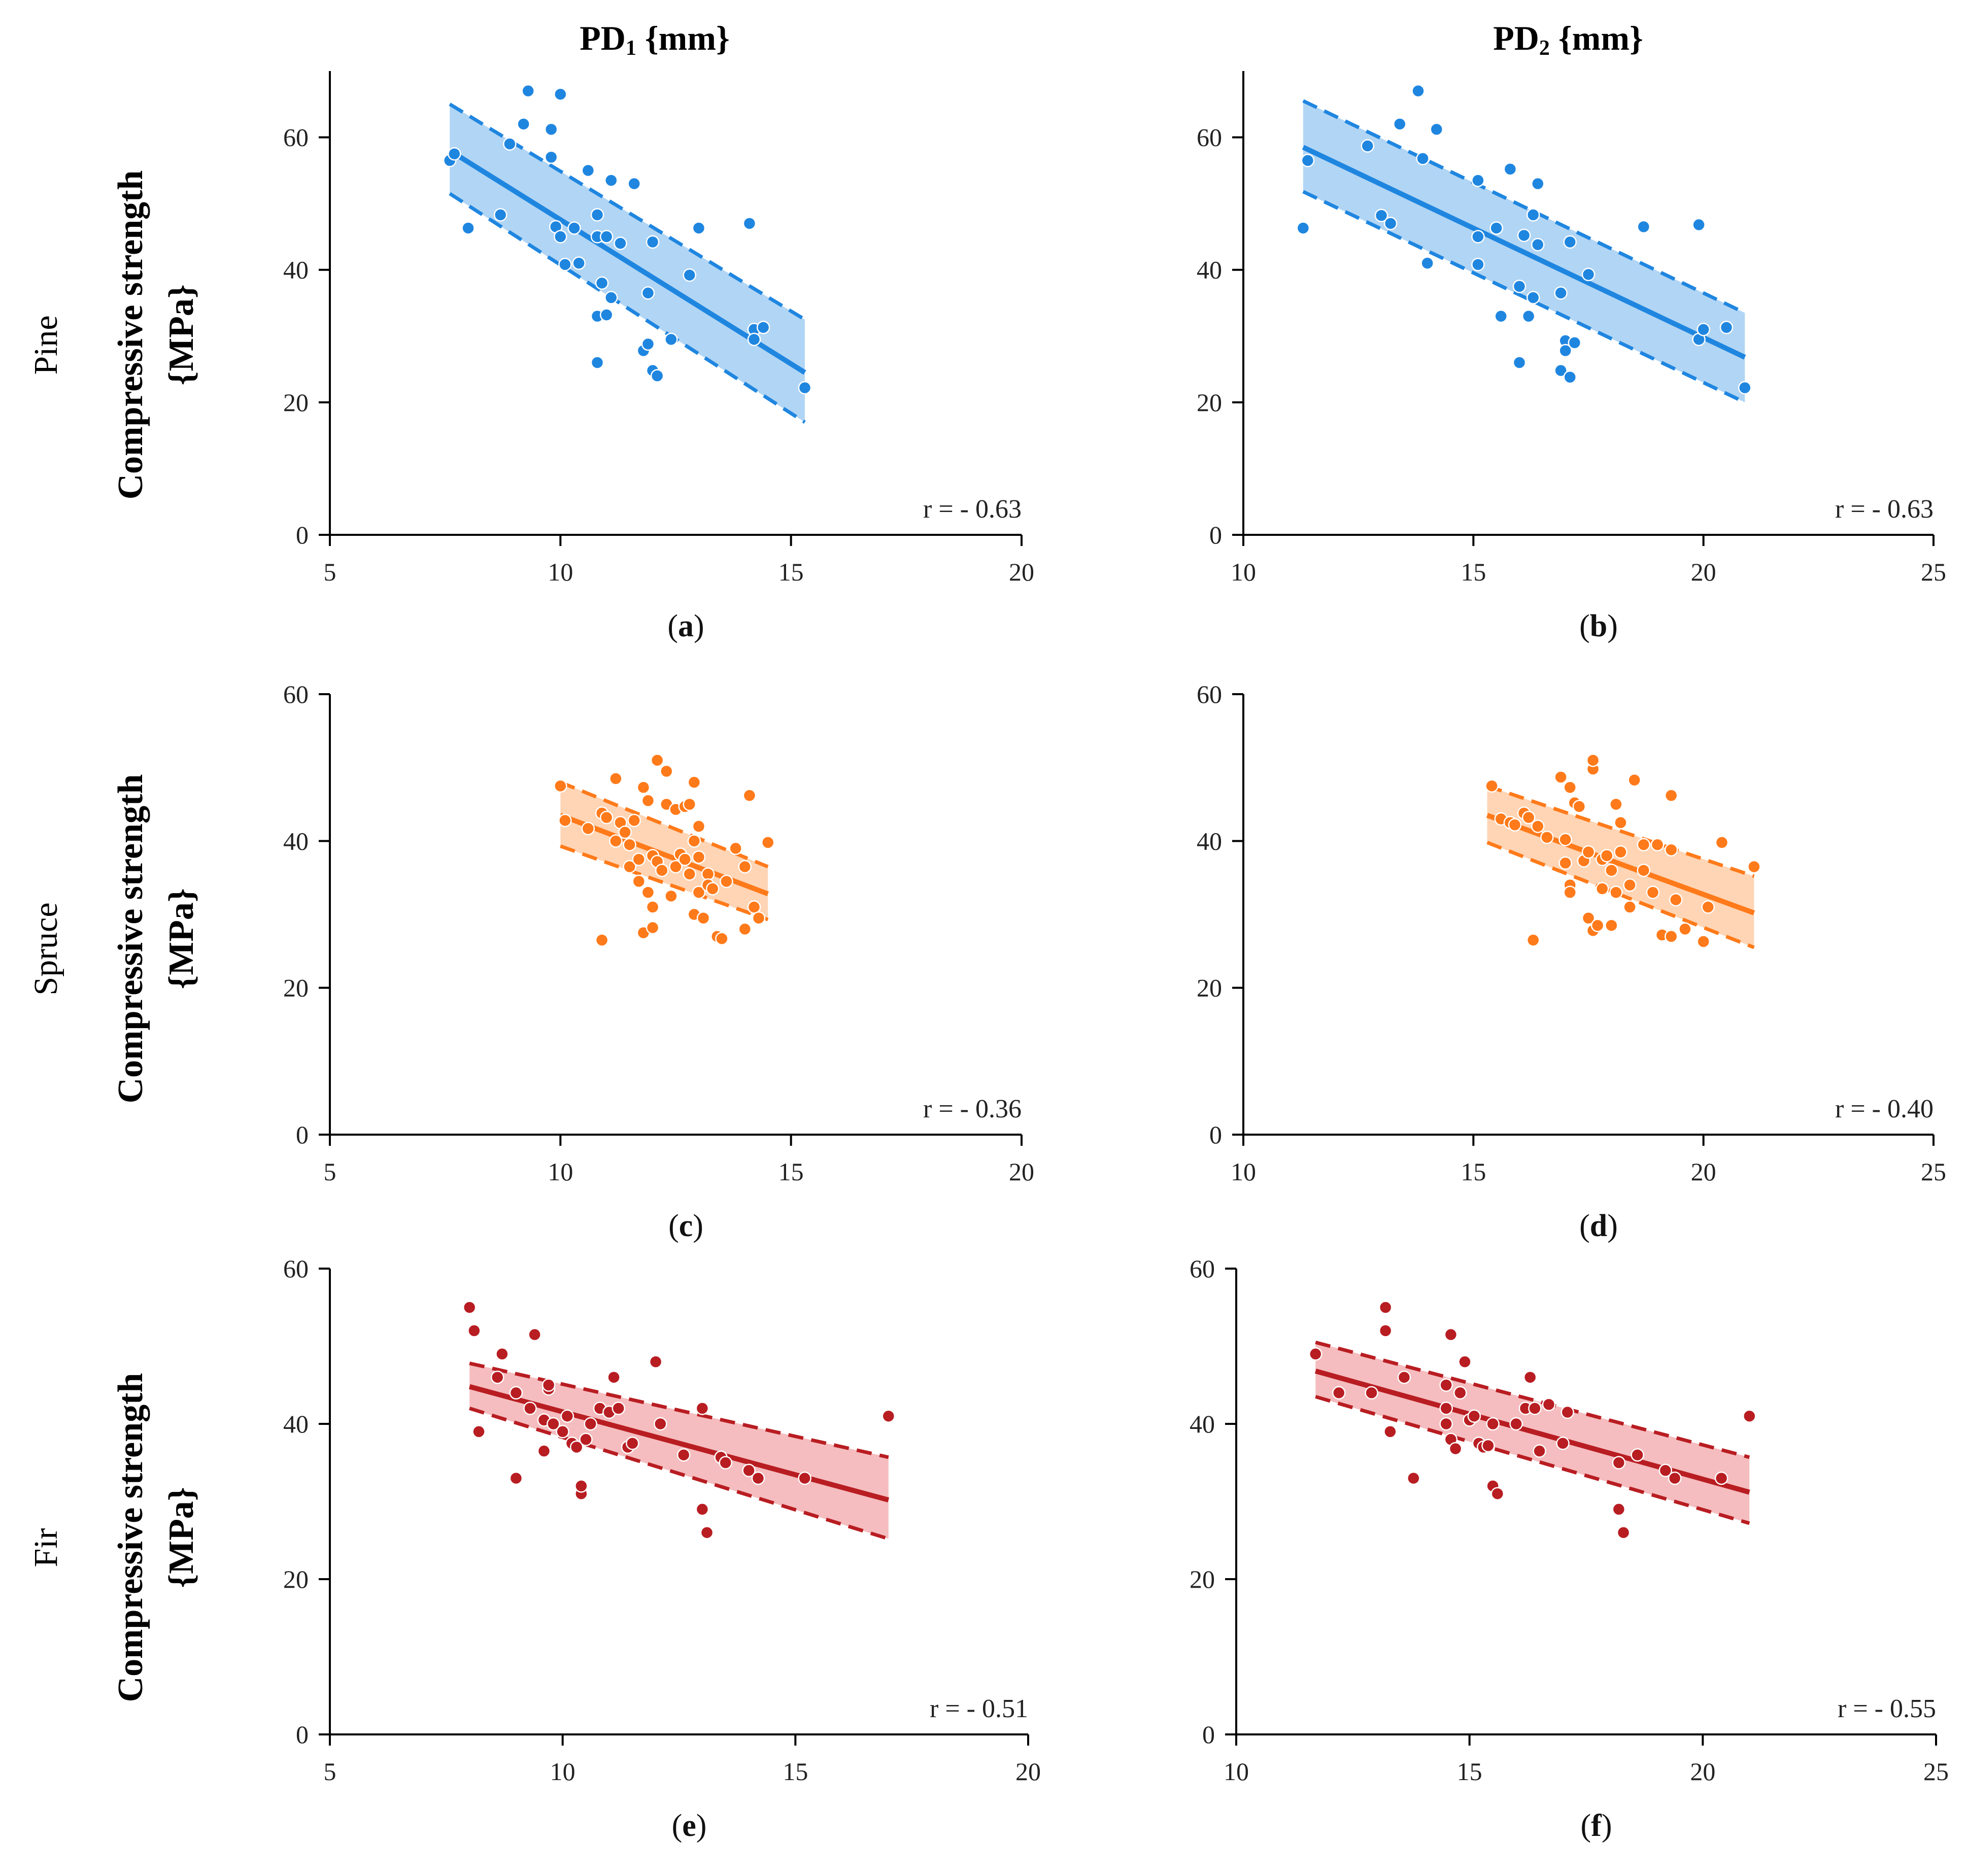 Image resolution: width=1967 pixels, height=1876 pixels. Describe the element at coordinates (1533, 1399) in the screenshot. I see `upper-confidence-line` at that location.